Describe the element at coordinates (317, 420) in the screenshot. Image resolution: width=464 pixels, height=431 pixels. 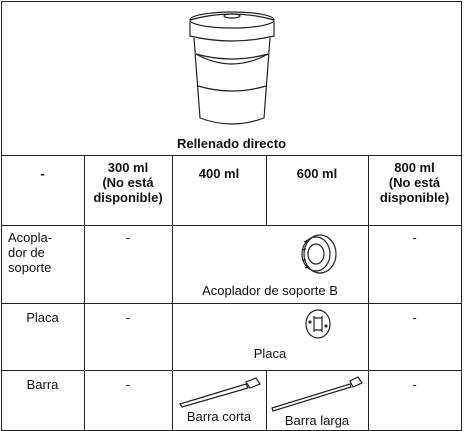
I see `cell: Barra larga` at that location.